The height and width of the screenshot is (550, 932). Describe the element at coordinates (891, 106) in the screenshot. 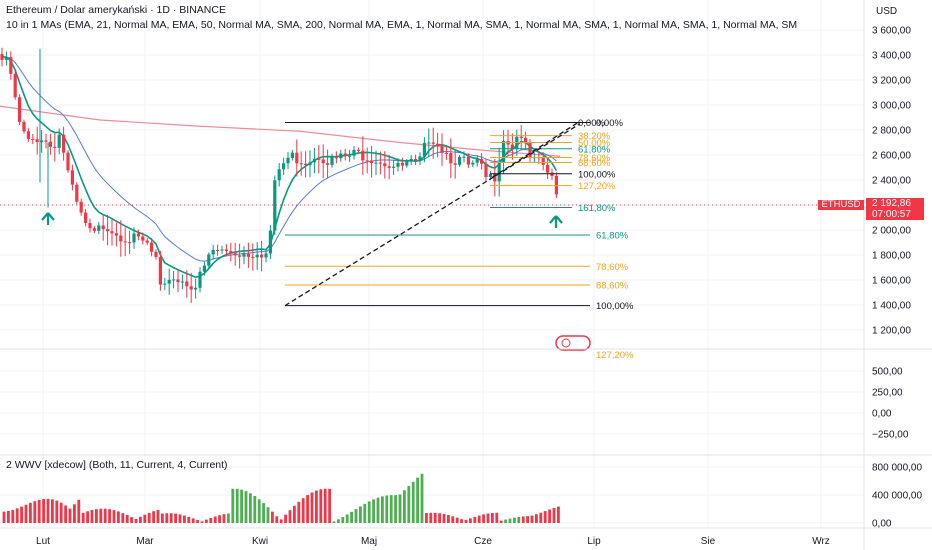

I see `price-tick-label: 3 000,00` at that location.